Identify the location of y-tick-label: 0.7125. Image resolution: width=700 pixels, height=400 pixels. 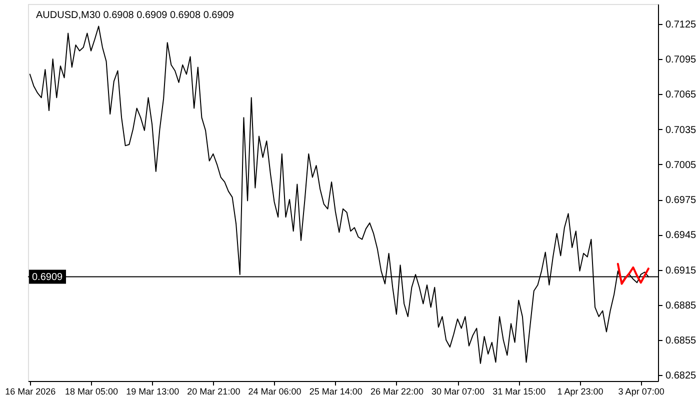
(681, 24).